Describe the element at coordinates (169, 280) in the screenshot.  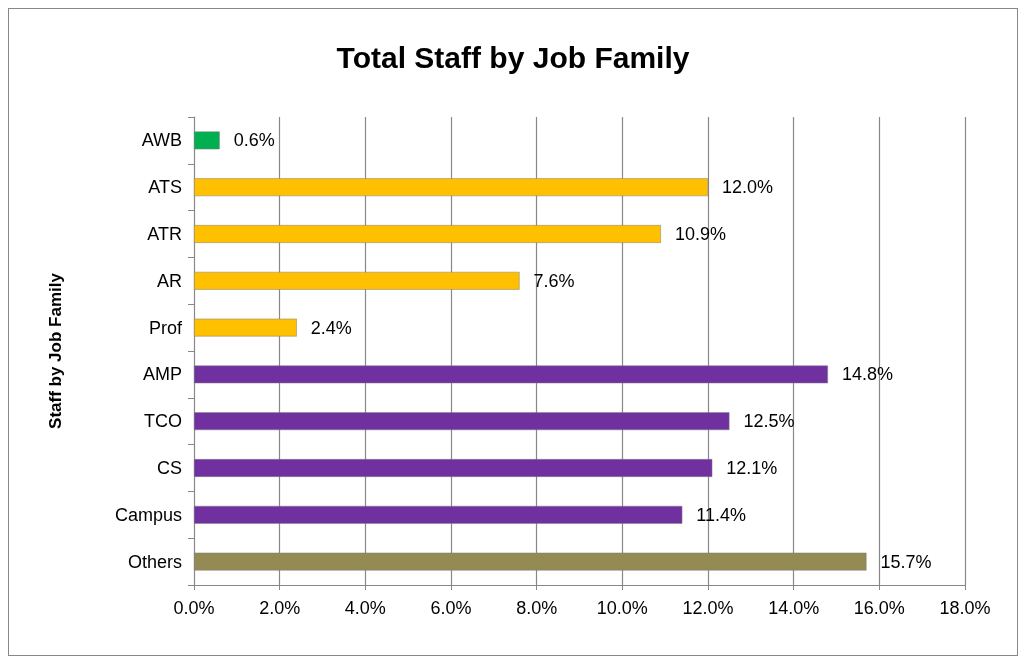
I see `y-tick-label: AR` at that location.